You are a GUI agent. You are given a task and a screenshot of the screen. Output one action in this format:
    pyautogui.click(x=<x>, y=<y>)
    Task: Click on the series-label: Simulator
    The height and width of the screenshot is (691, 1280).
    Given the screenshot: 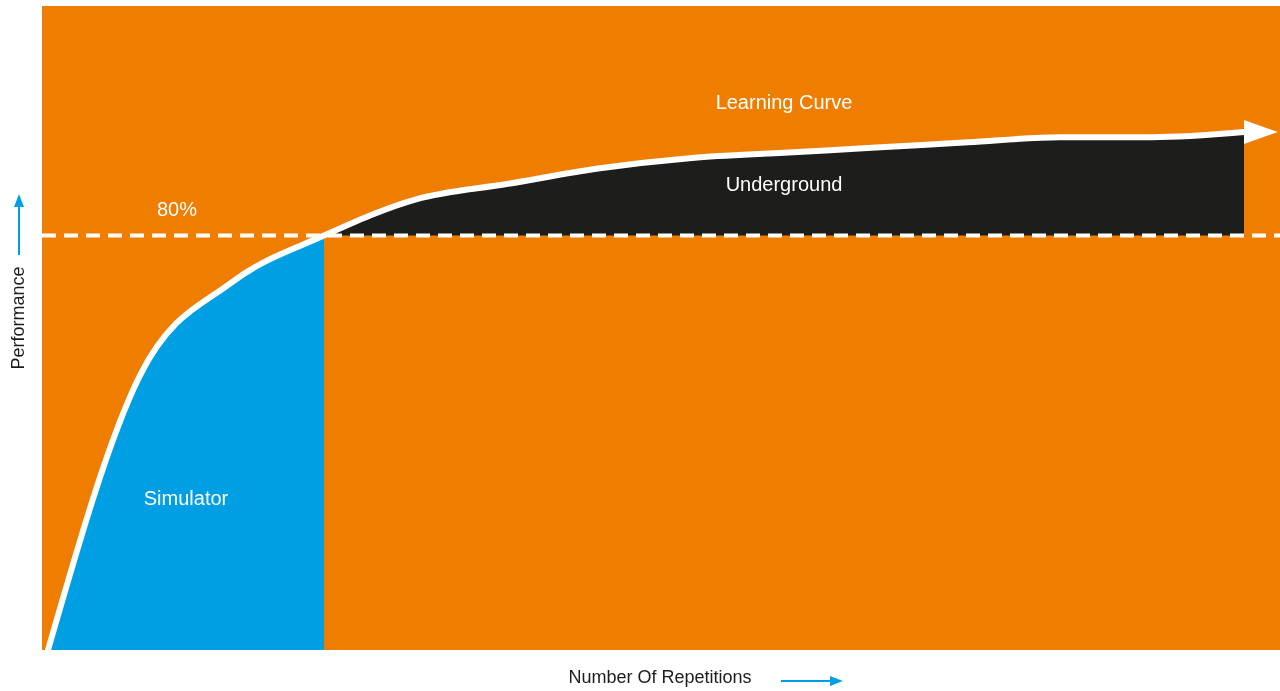 What is the action you would take?
    pyautogui.click(x=186, y=497)
    